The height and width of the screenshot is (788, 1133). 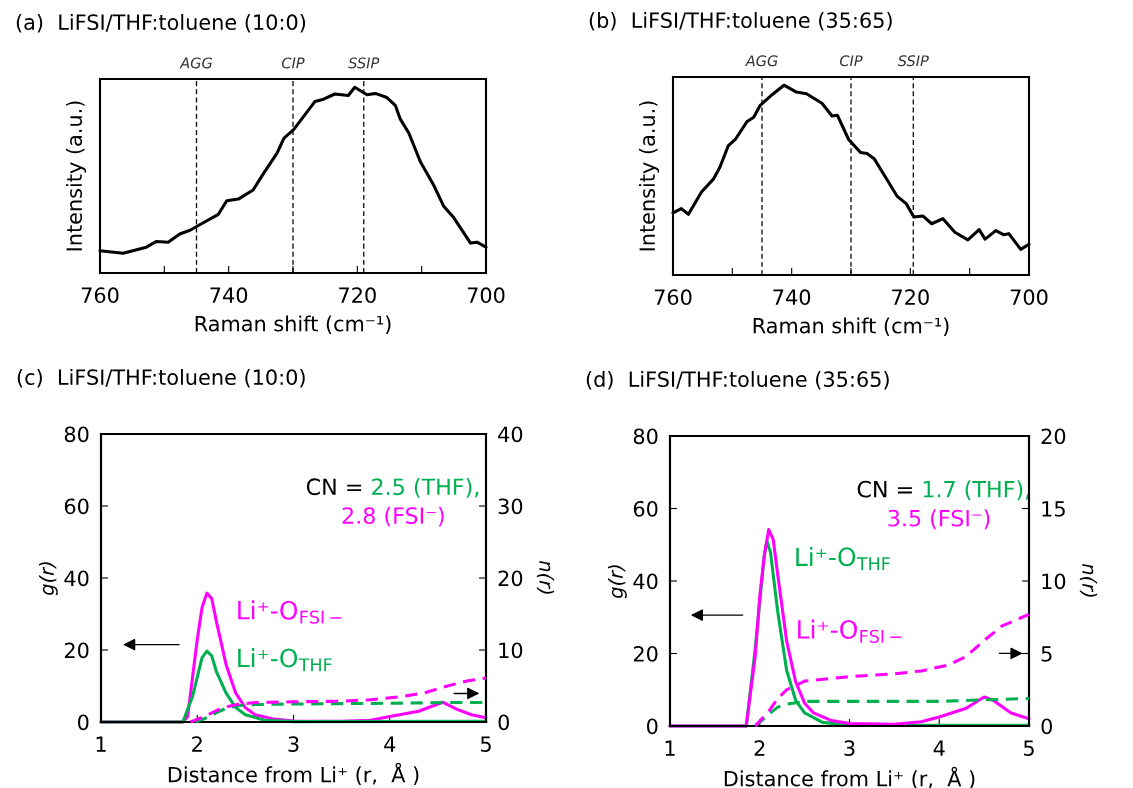 I want to click on chart-title: (d) LiFSI/THF:toluene (35:65), so click(x=737, y=380).